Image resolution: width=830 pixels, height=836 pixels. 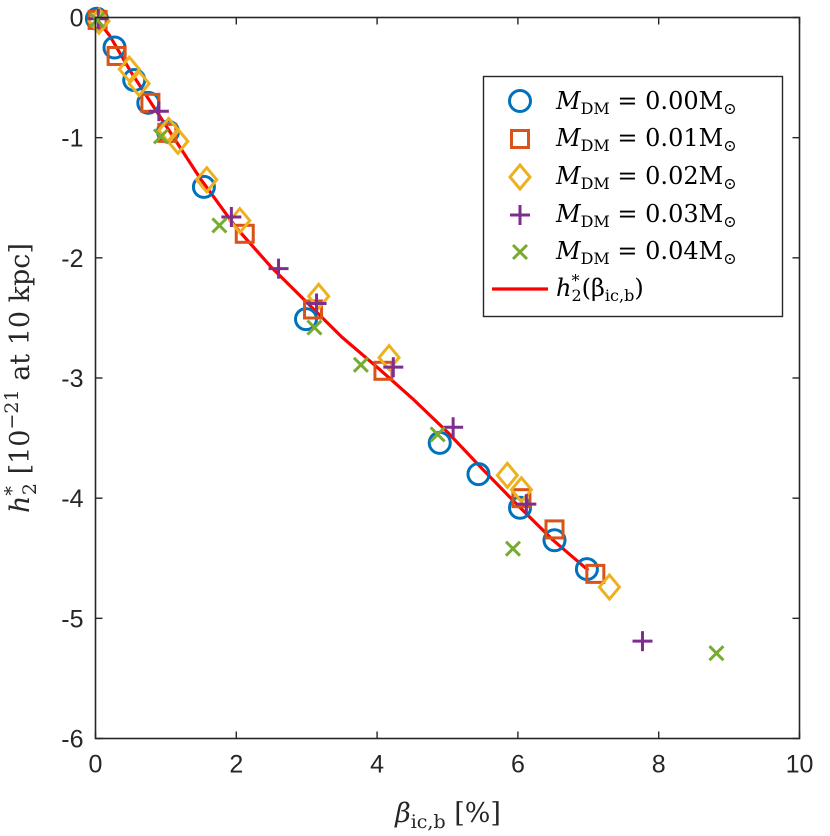 What do you see at coordinates (659, 765) in the screenshot?
I see `x-tick-label-4: 8` at bounding box center [659, 765].